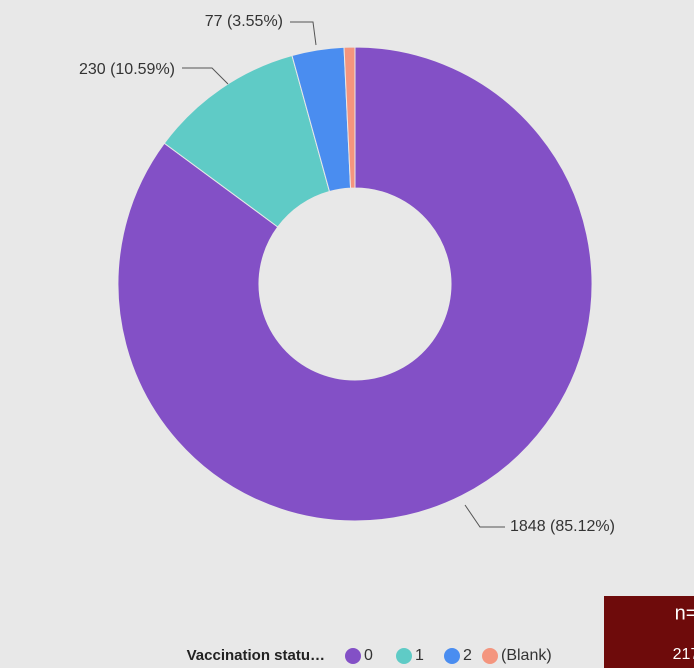  I want to click on card, so click(649, 632).